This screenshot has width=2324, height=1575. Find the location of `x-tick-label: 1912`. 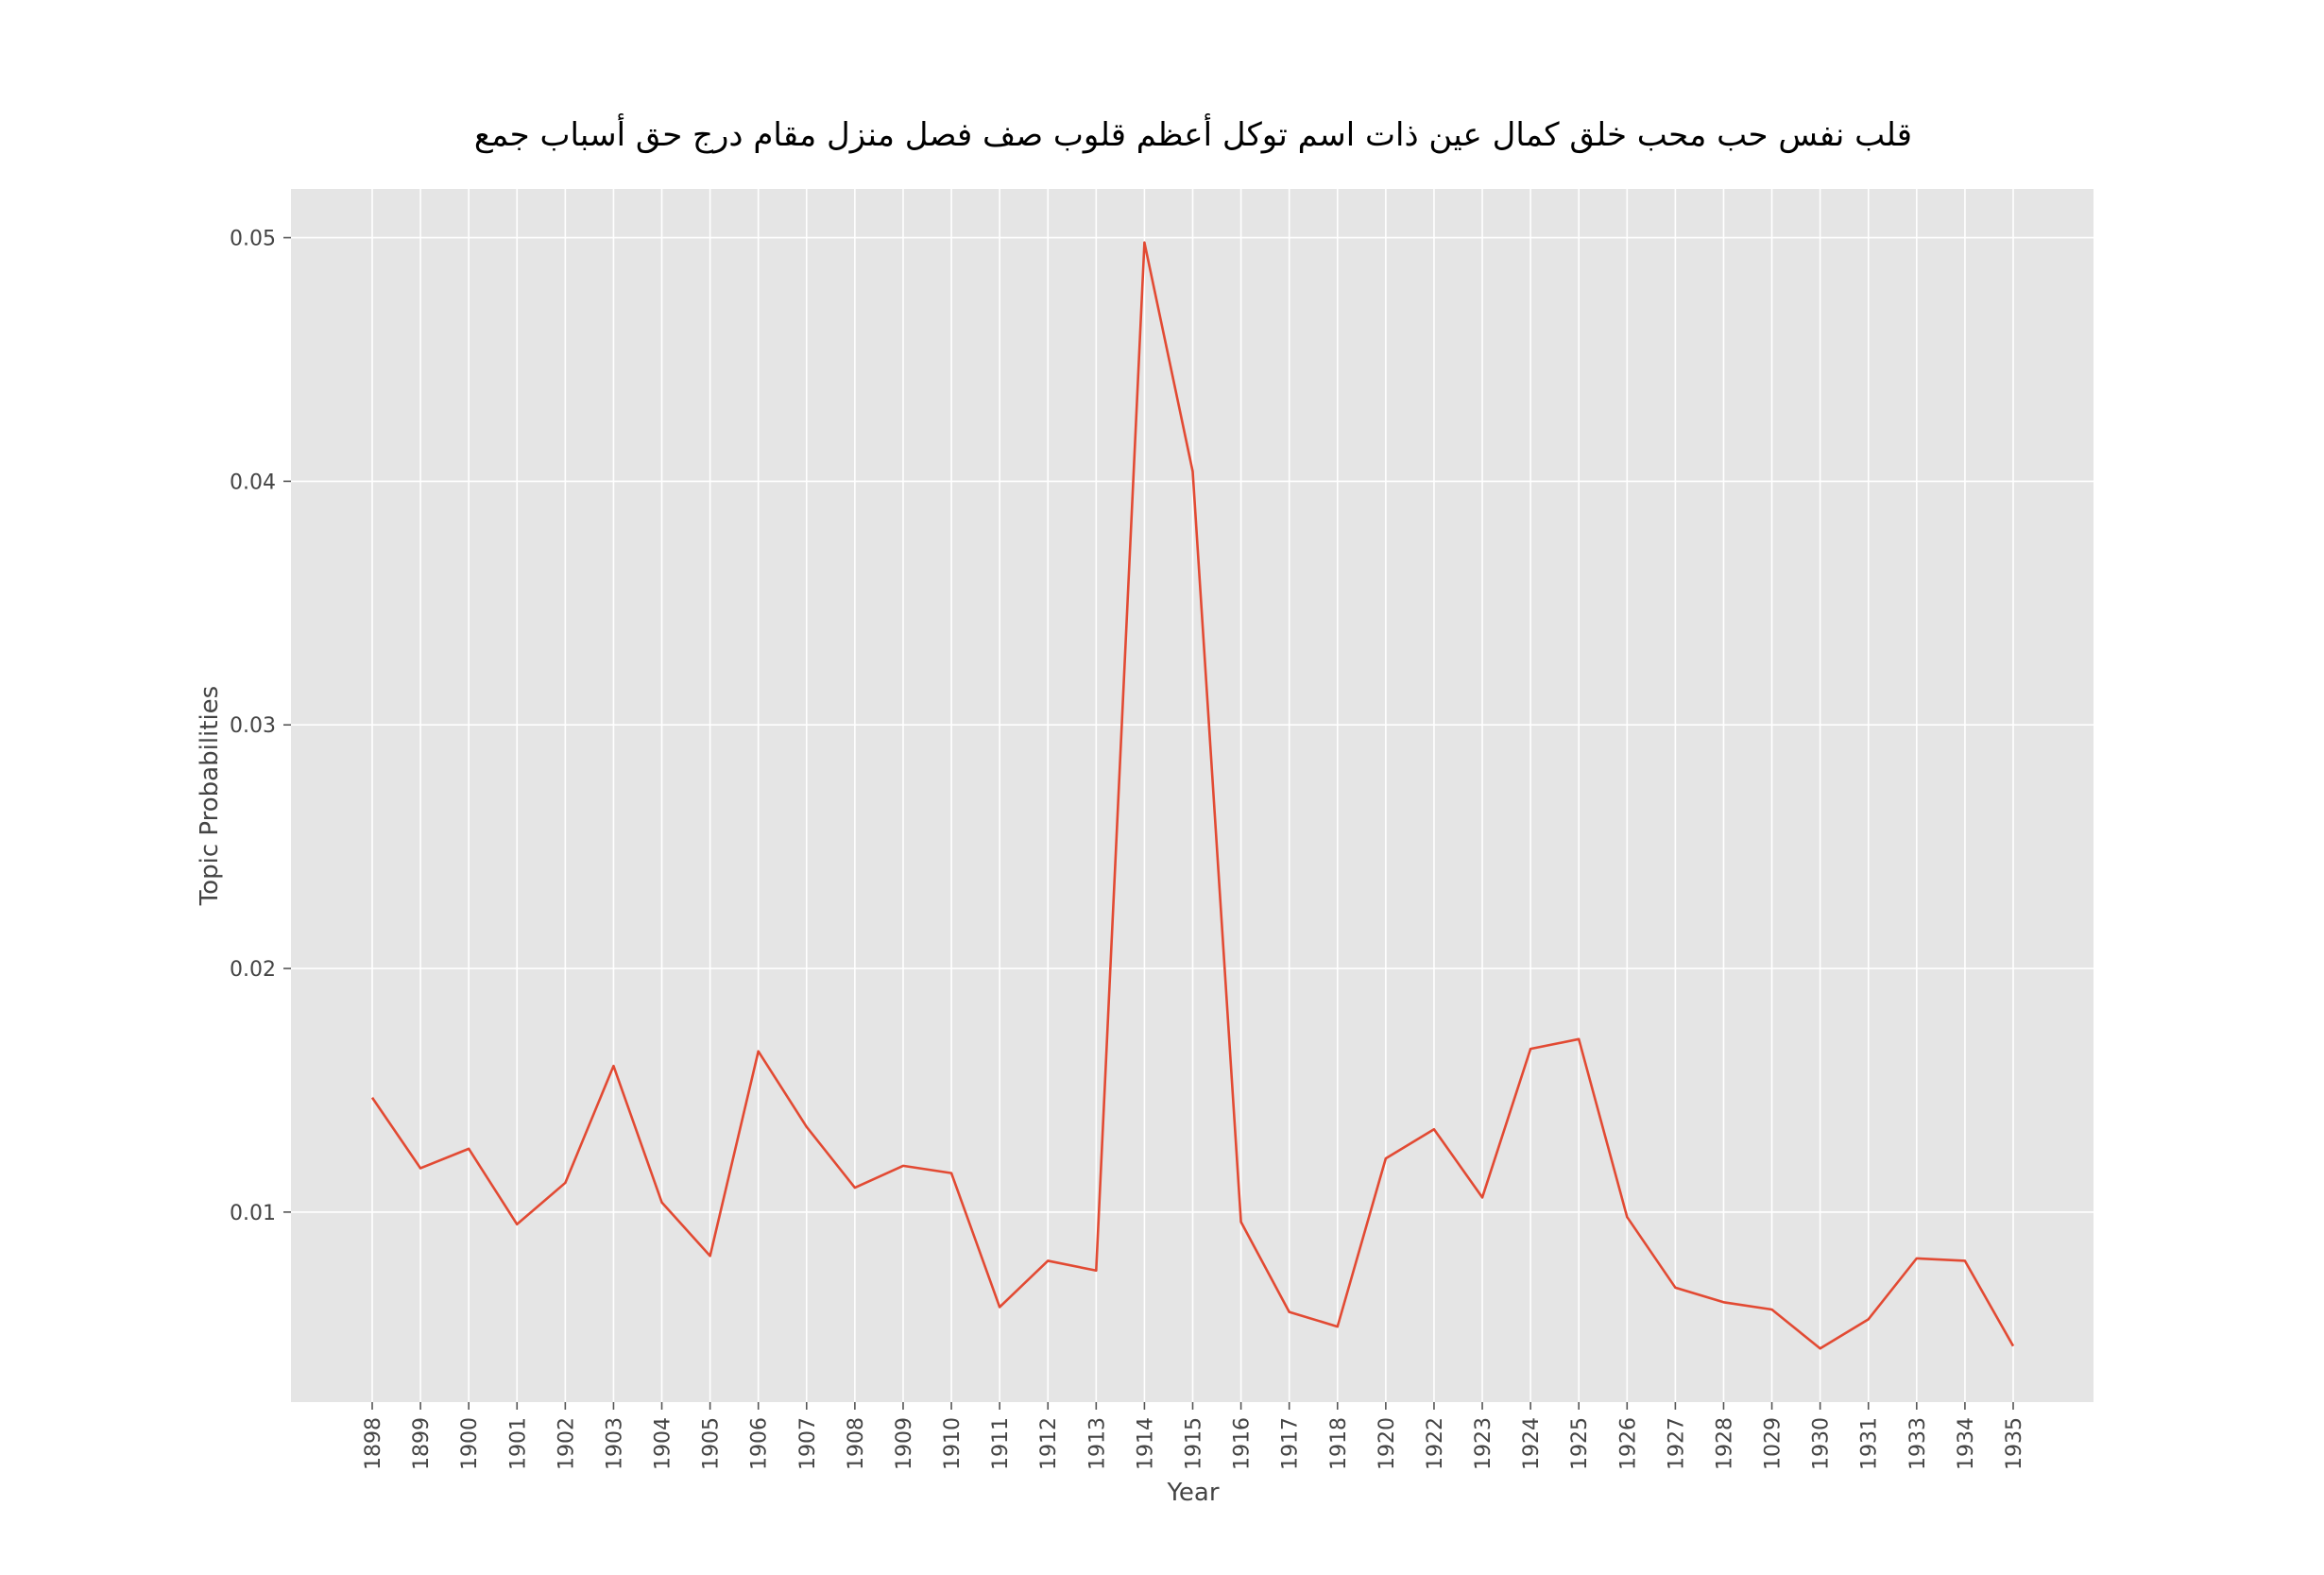

x-tick-label: 1912 is located at coordinates (1049, 1443).